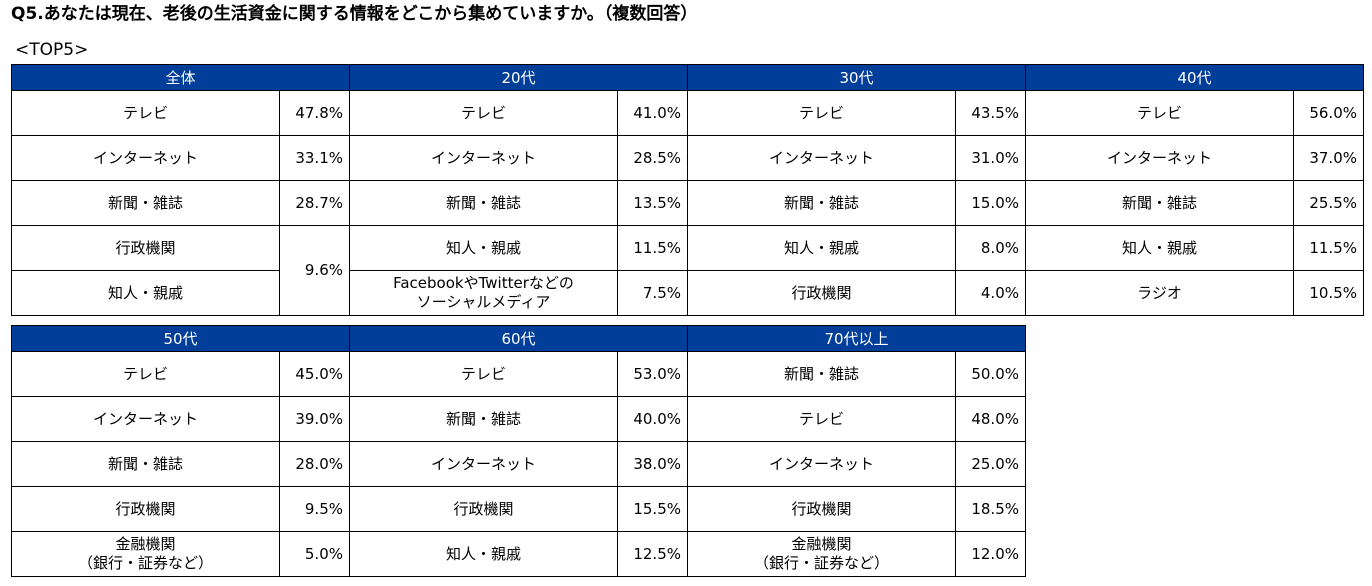 Image resolution: width=1372 pixels, height=586 pixels. Describe the element at coordinates (990, 509) in the screenshot. I see `percent-value: 18.5%` at that location.